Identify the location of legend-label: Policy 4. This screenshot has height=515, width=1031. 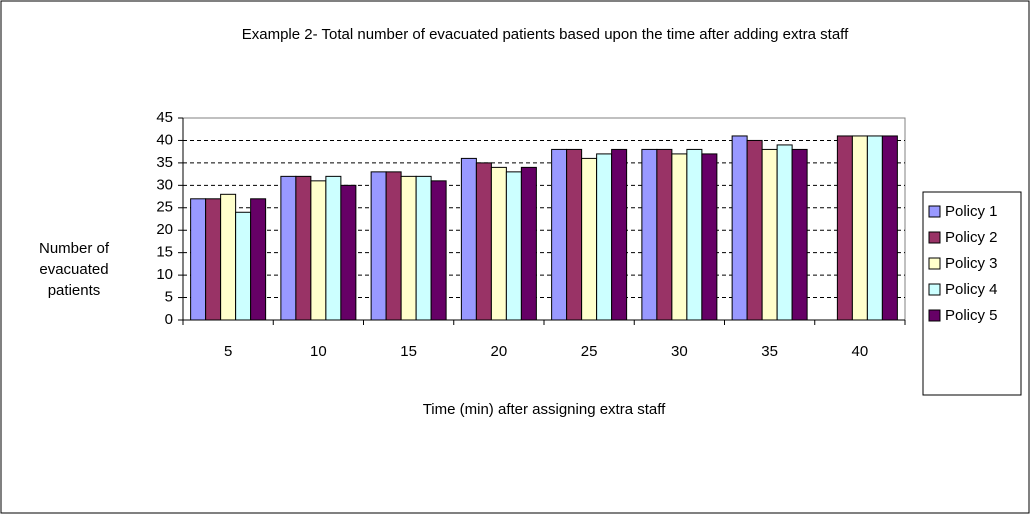
(971, 289).